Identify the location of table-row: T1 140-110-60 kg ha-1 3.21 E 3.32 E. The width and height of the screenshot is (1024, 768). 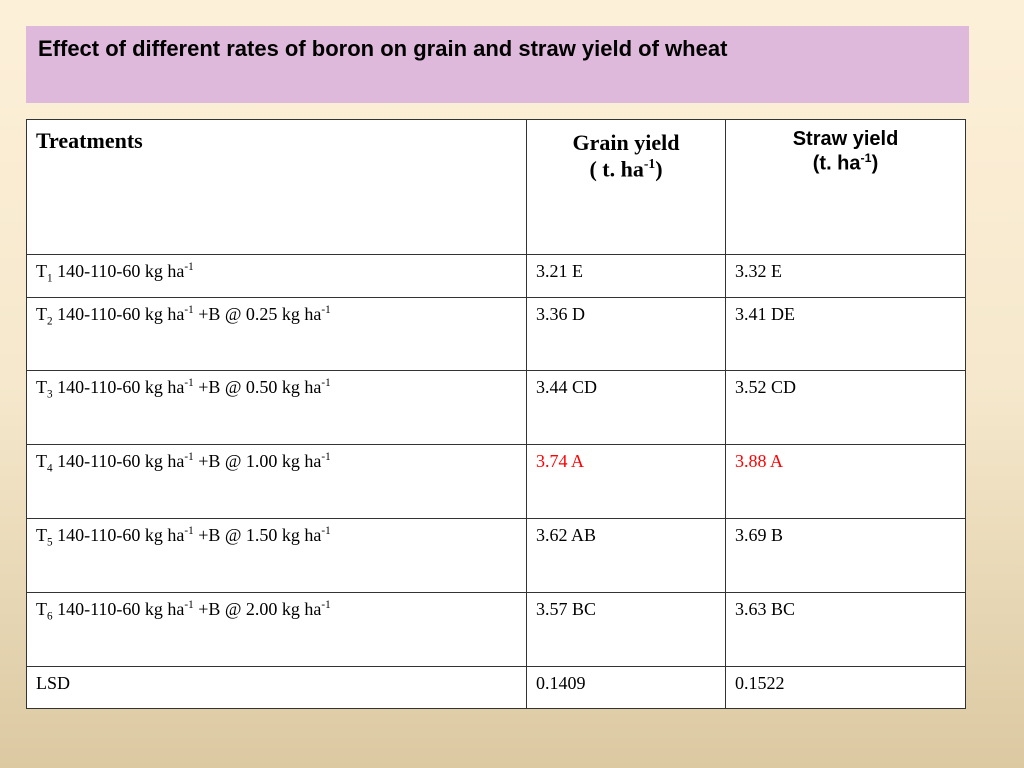
(496, 276).